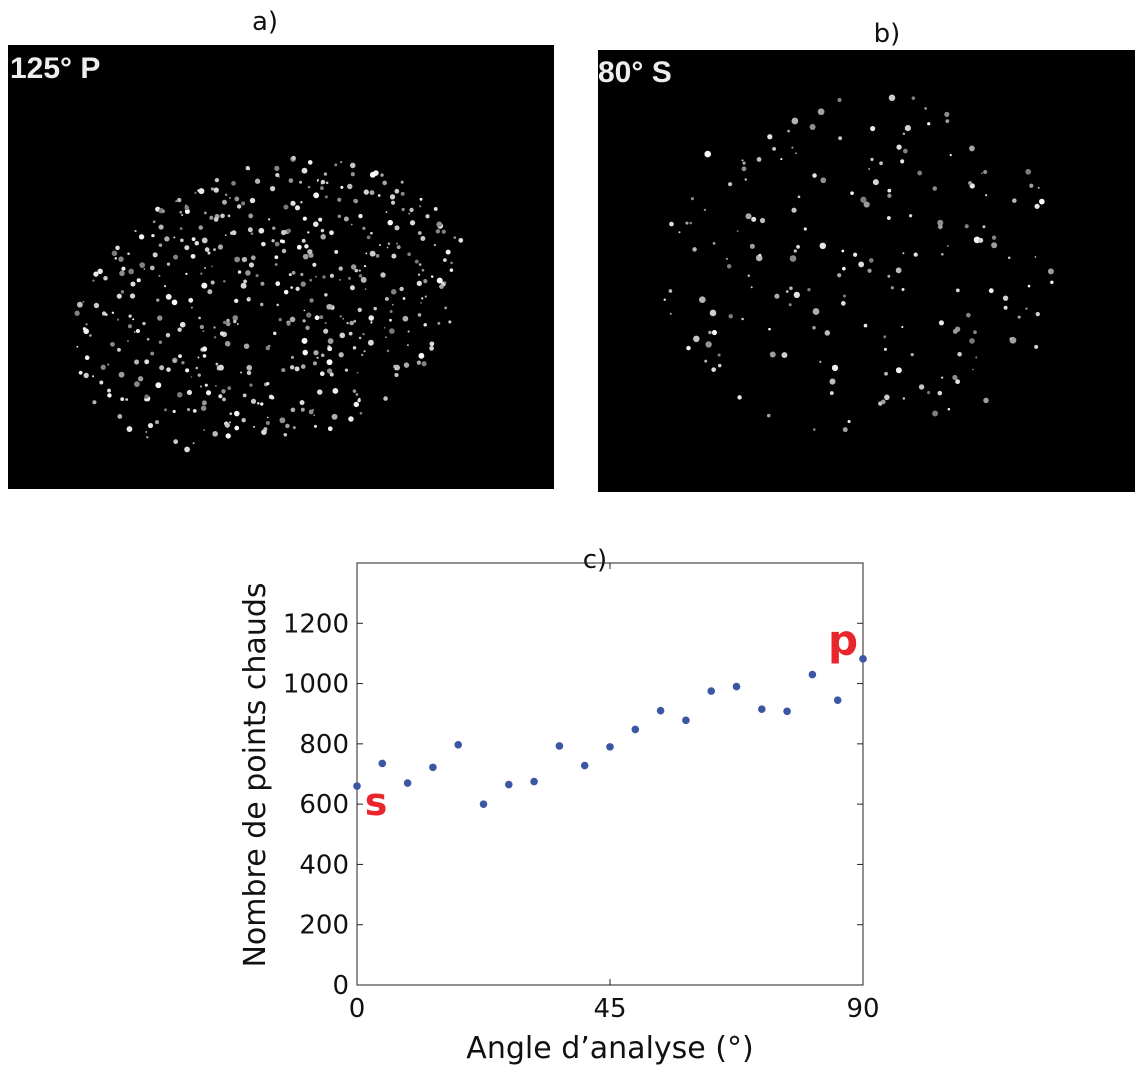 Image resolution: width=1135 pixels, height=1070 pixels. What do you see at coordinates (887, 34) in the screenshot?
I see `panel-label: b)` at bounding box center [887, 34].